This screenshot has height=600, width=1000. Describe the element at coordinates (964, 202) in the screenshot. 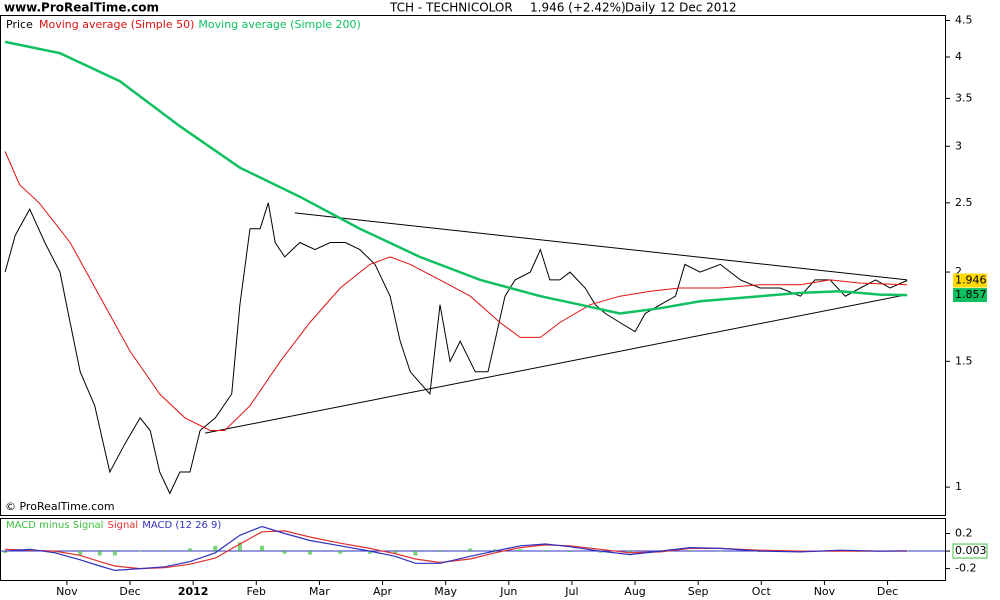

I see `y-tick-label: 2.5` at that location.